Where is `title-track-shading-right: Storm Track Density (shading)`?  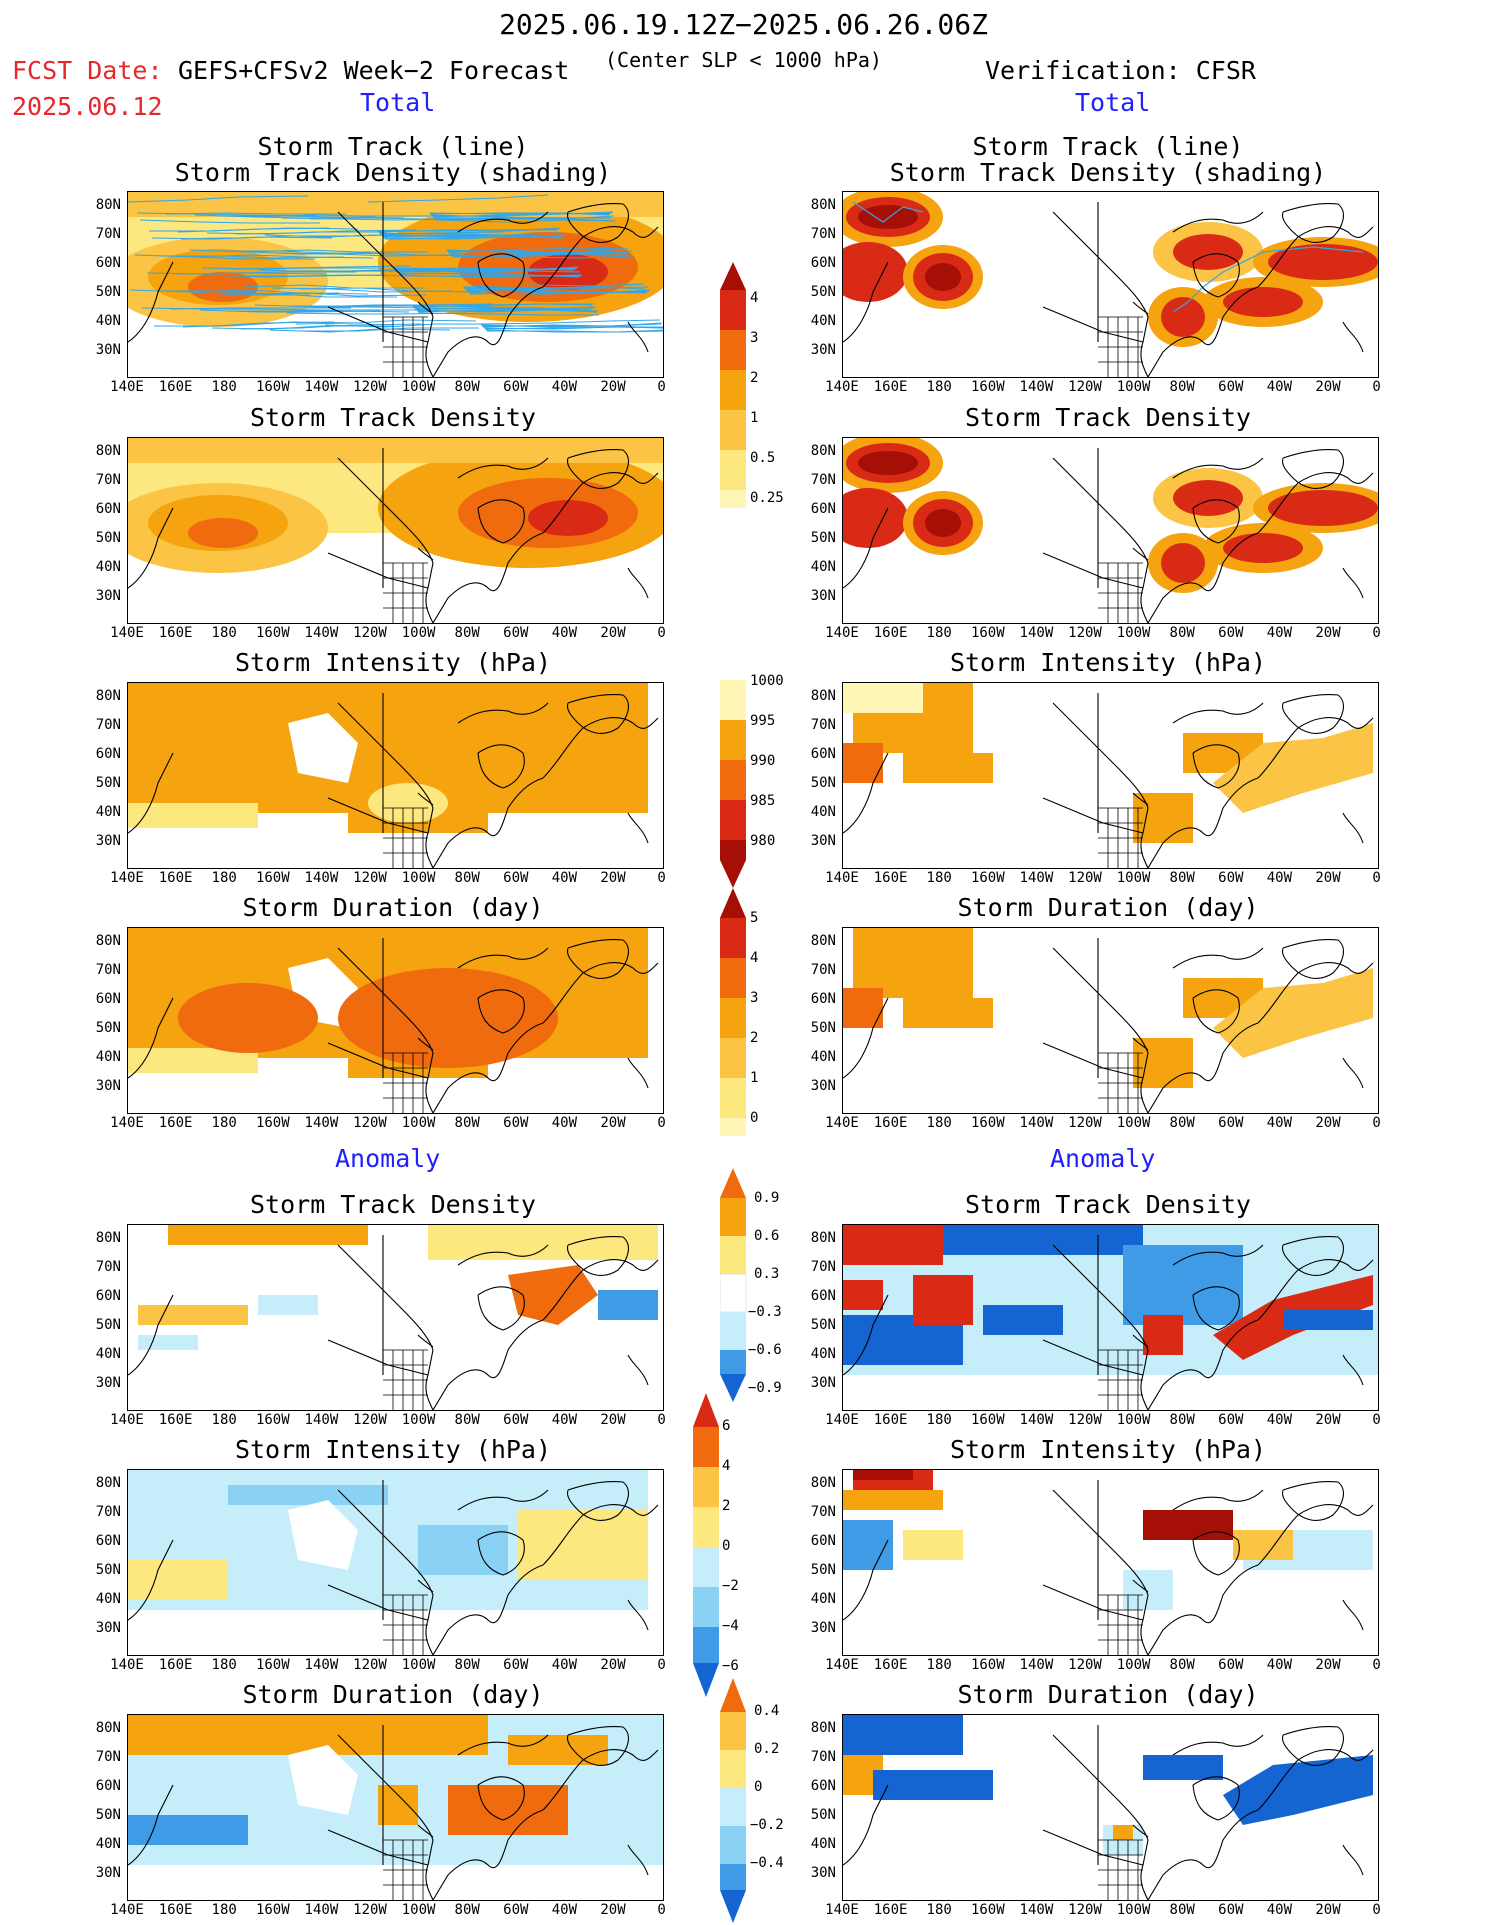 title-track-shading-right: Storm Track Density (shading) is located at coordinates (1108, 172).